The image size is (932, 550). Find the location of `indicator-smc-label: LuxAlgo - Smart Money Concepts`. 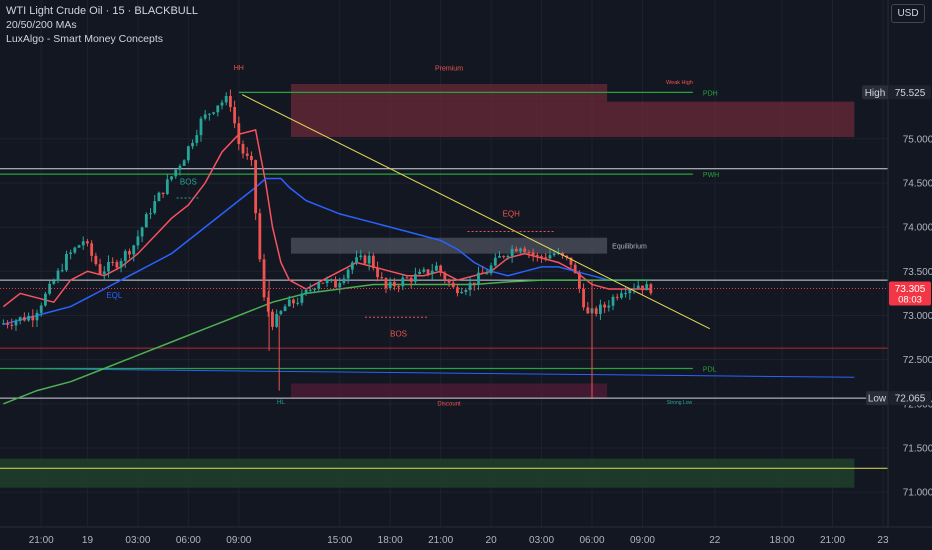

indicator-smc-label: LuxAlgo - Smart Money Concepts is located at coordinates (84, 39).